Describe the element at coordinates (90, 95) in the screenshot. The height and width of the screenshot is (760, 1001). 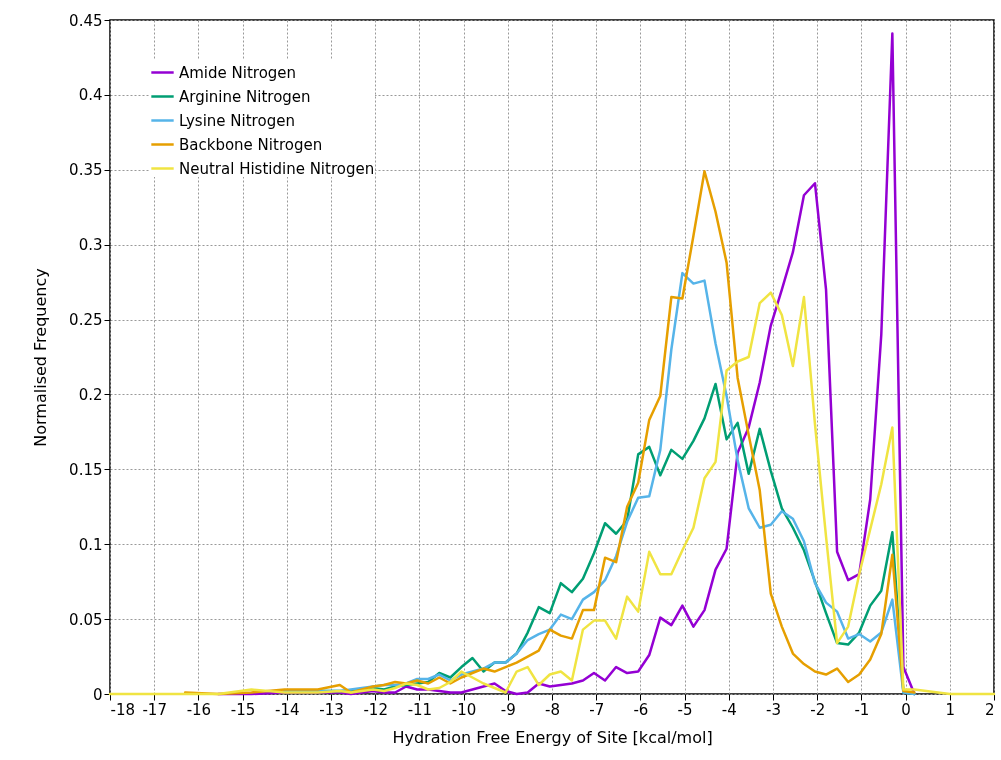
I see `y-tick-label: 0.4` at that location.